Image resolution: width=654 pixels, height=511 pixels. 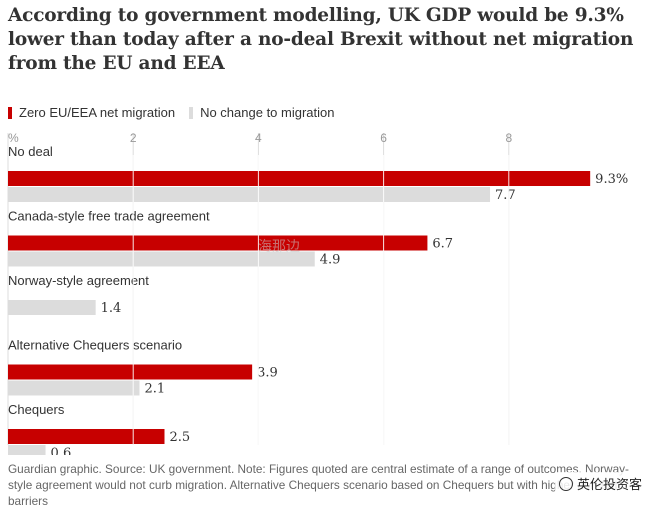 I want to click on category-label: Alternative Chequers scenario, so click(x=95, y=345).